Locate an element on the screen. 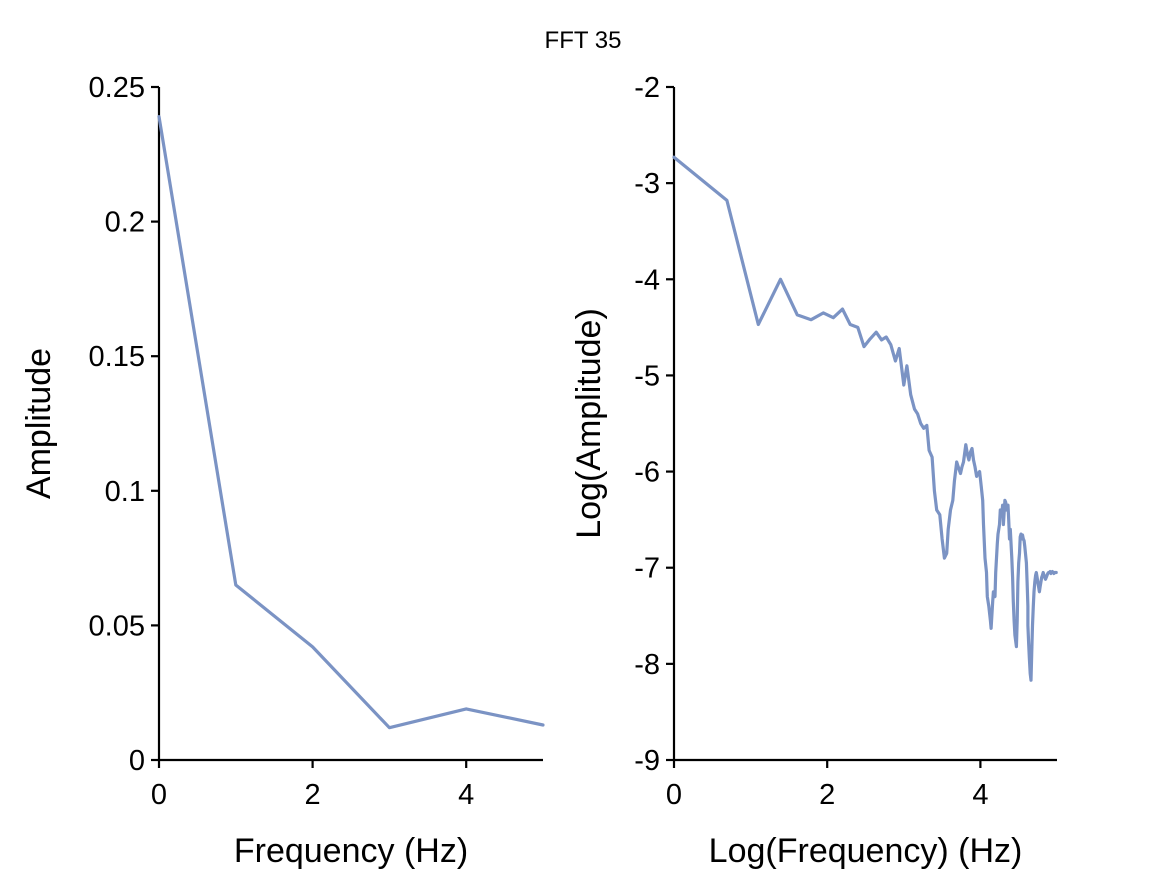 The image size is (1167, 875). y-tick-label: -8 is located at coordinates (647, 665).